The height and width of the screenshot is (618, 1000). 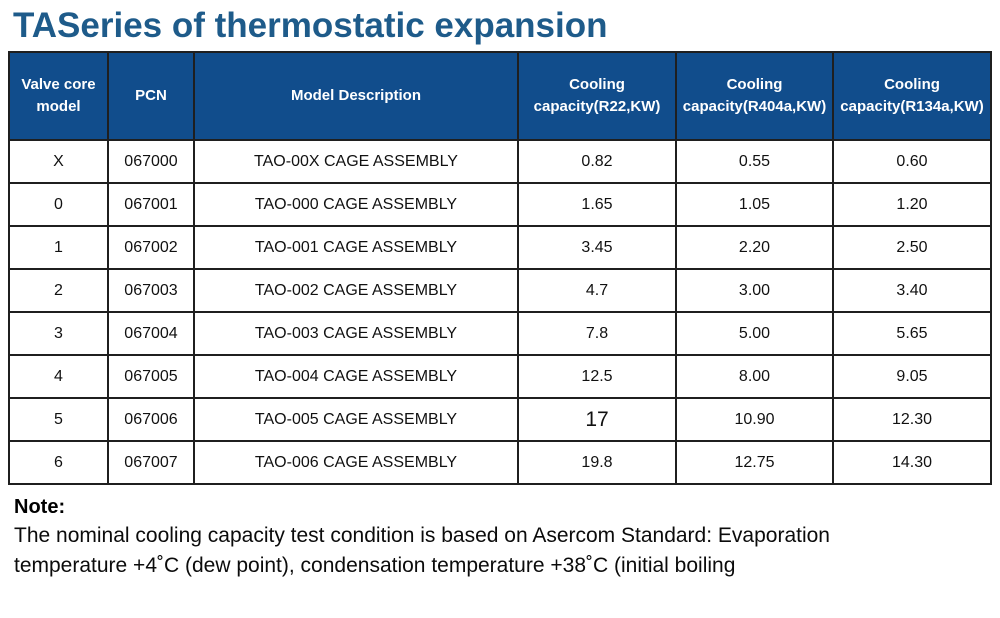 What do you see at coordinates (754, 462) in the screenshot?
I see `table-cell: 12.75` at bounding box center [754, 462].